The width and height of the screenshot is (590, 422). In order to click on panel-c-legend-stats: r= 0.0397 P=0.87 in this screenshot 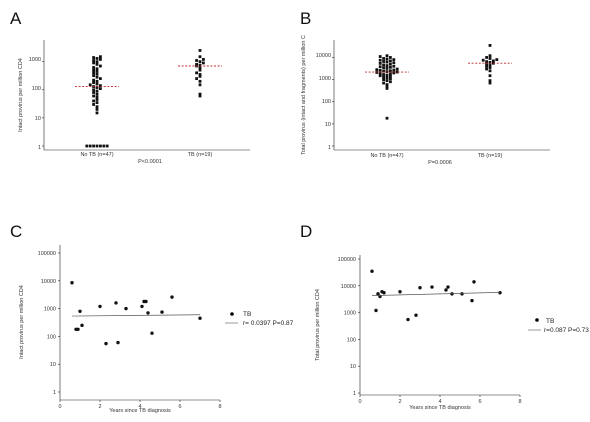, I will do `click(268, 323)`.